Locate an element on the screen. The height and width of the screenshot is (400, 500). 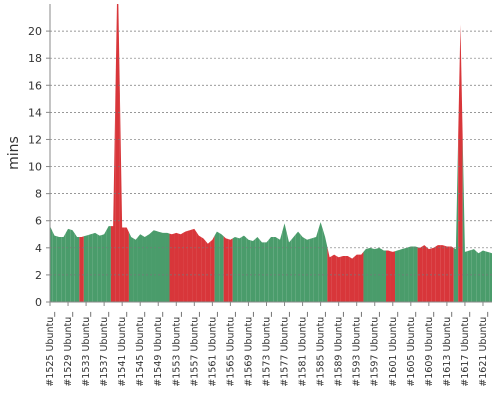
x-tick-label: #1553 Ubuntu_ is located at coordinates (176, 349).